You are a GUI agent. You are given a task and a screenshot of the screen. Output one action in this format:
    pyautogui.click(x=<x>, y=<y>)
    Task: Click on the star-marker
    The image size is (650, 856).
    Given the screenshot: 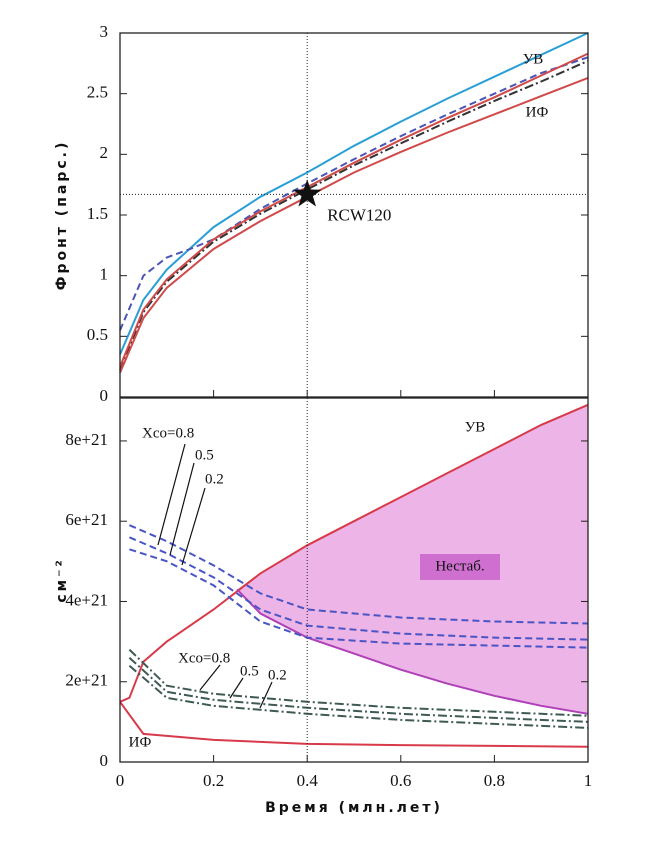 What is the action you would take?
    pyautogui.click(x=307, y=193)
    